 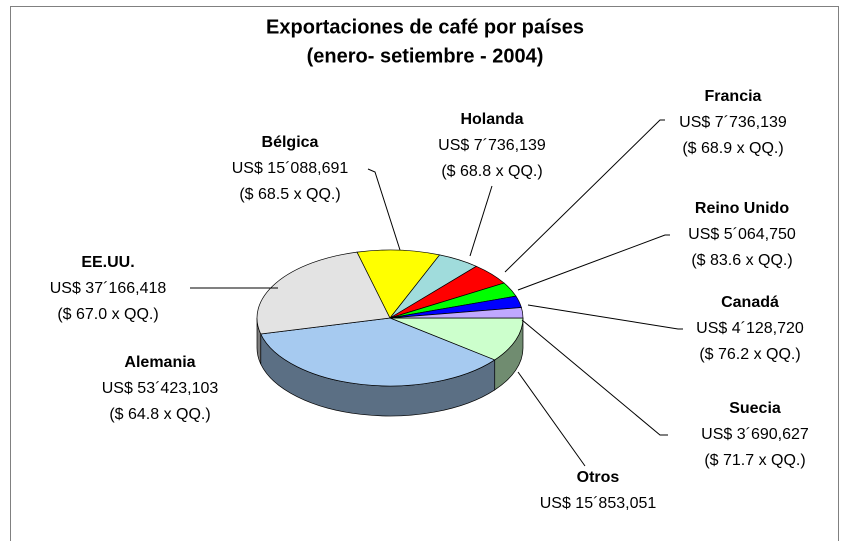 What do you see at coordinates (108, 288) in the screenshot?
I see `value-label: US$ 37´166,418` at bounding box center [108, 288].